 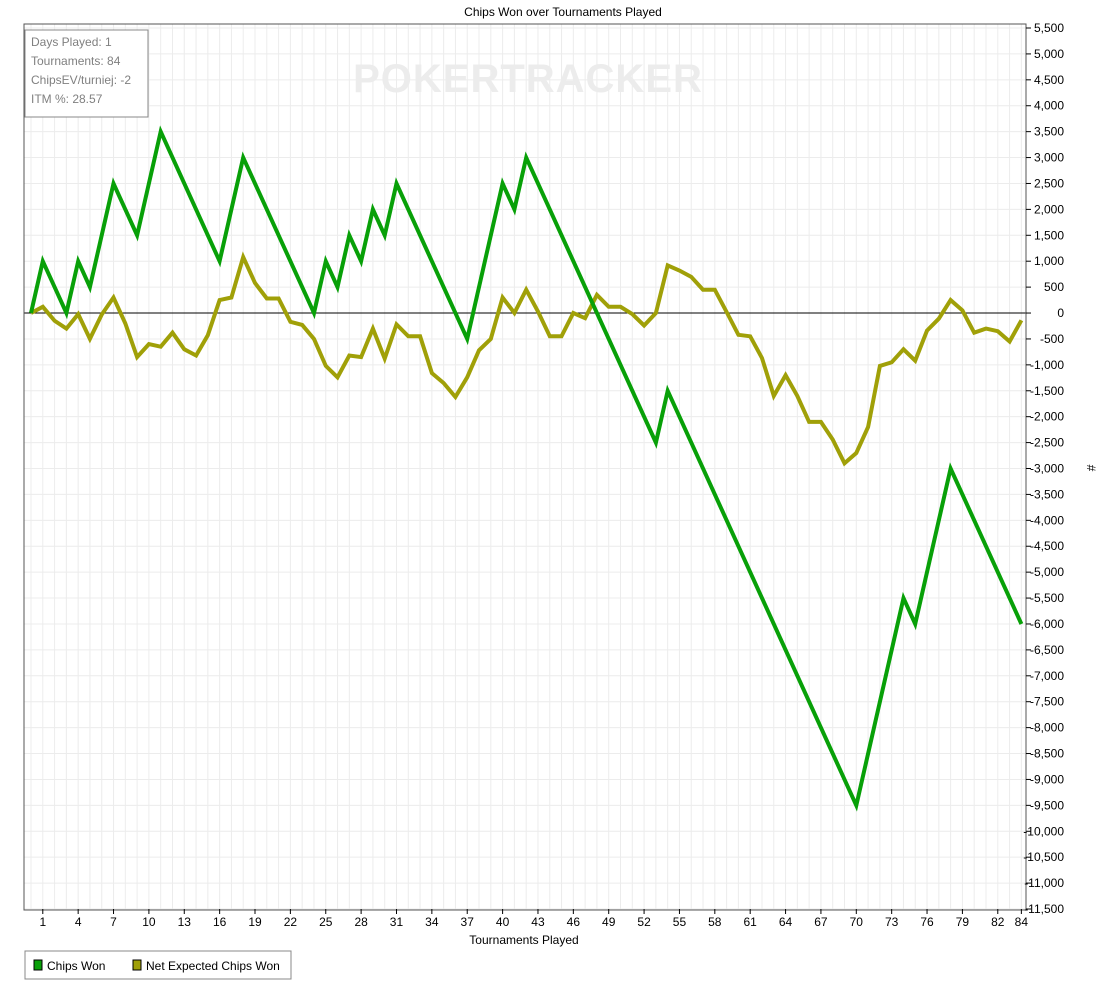 I want to click on info-chipsev: ChipsEV/turniej: -2, so click(x=81, y=80).